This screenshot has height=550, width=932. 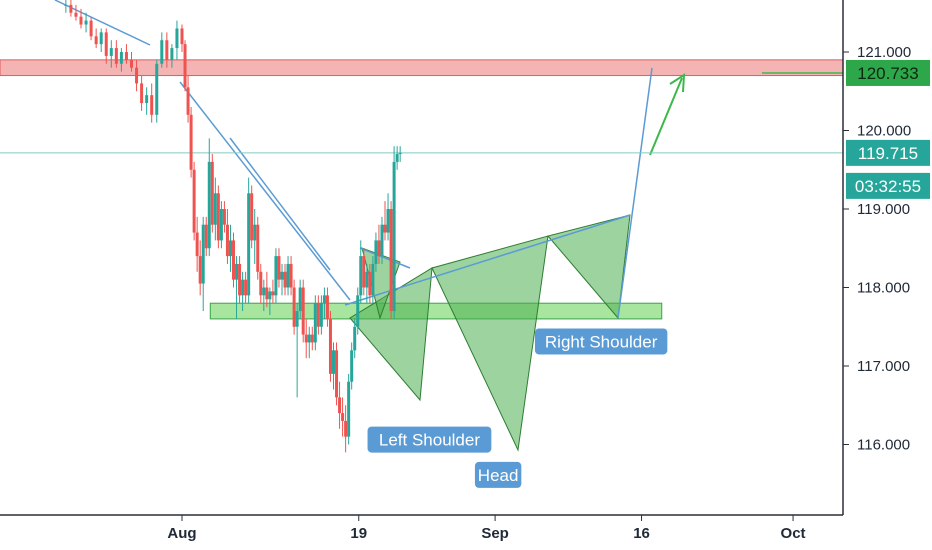 I want to click on x-axis-ticks: Aug 19 Sep 16 Oct, so click(x=486, y=528).